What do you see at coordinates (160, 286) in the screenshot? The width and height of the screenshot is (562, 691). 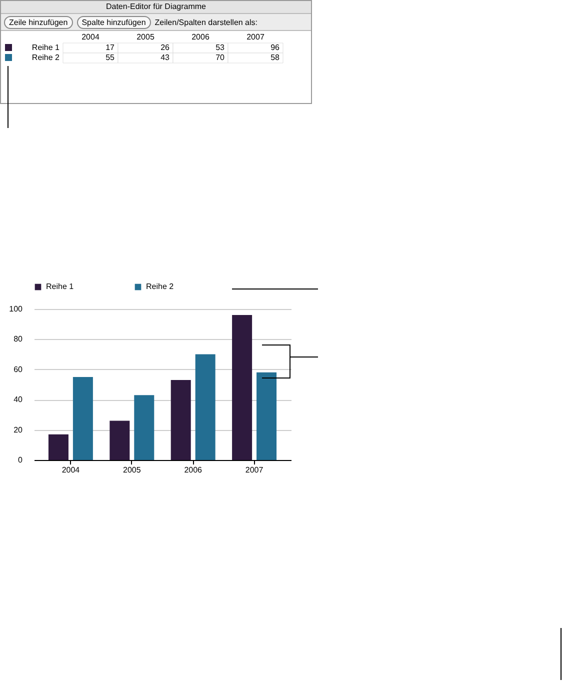 I see `legend-label: Reihe 2` at bounding box center [160, 286].